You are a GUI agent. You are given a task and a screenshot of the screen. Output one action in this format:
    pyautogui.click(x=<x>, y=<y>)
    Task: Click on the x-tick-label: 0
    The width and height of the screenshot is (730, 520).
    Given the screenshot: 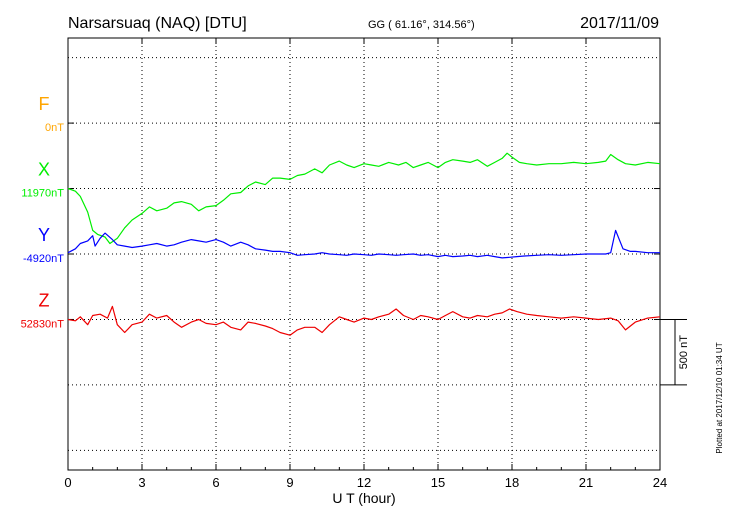 What is the action you would take?
    pyautogui.click(x=67, y=482)
    